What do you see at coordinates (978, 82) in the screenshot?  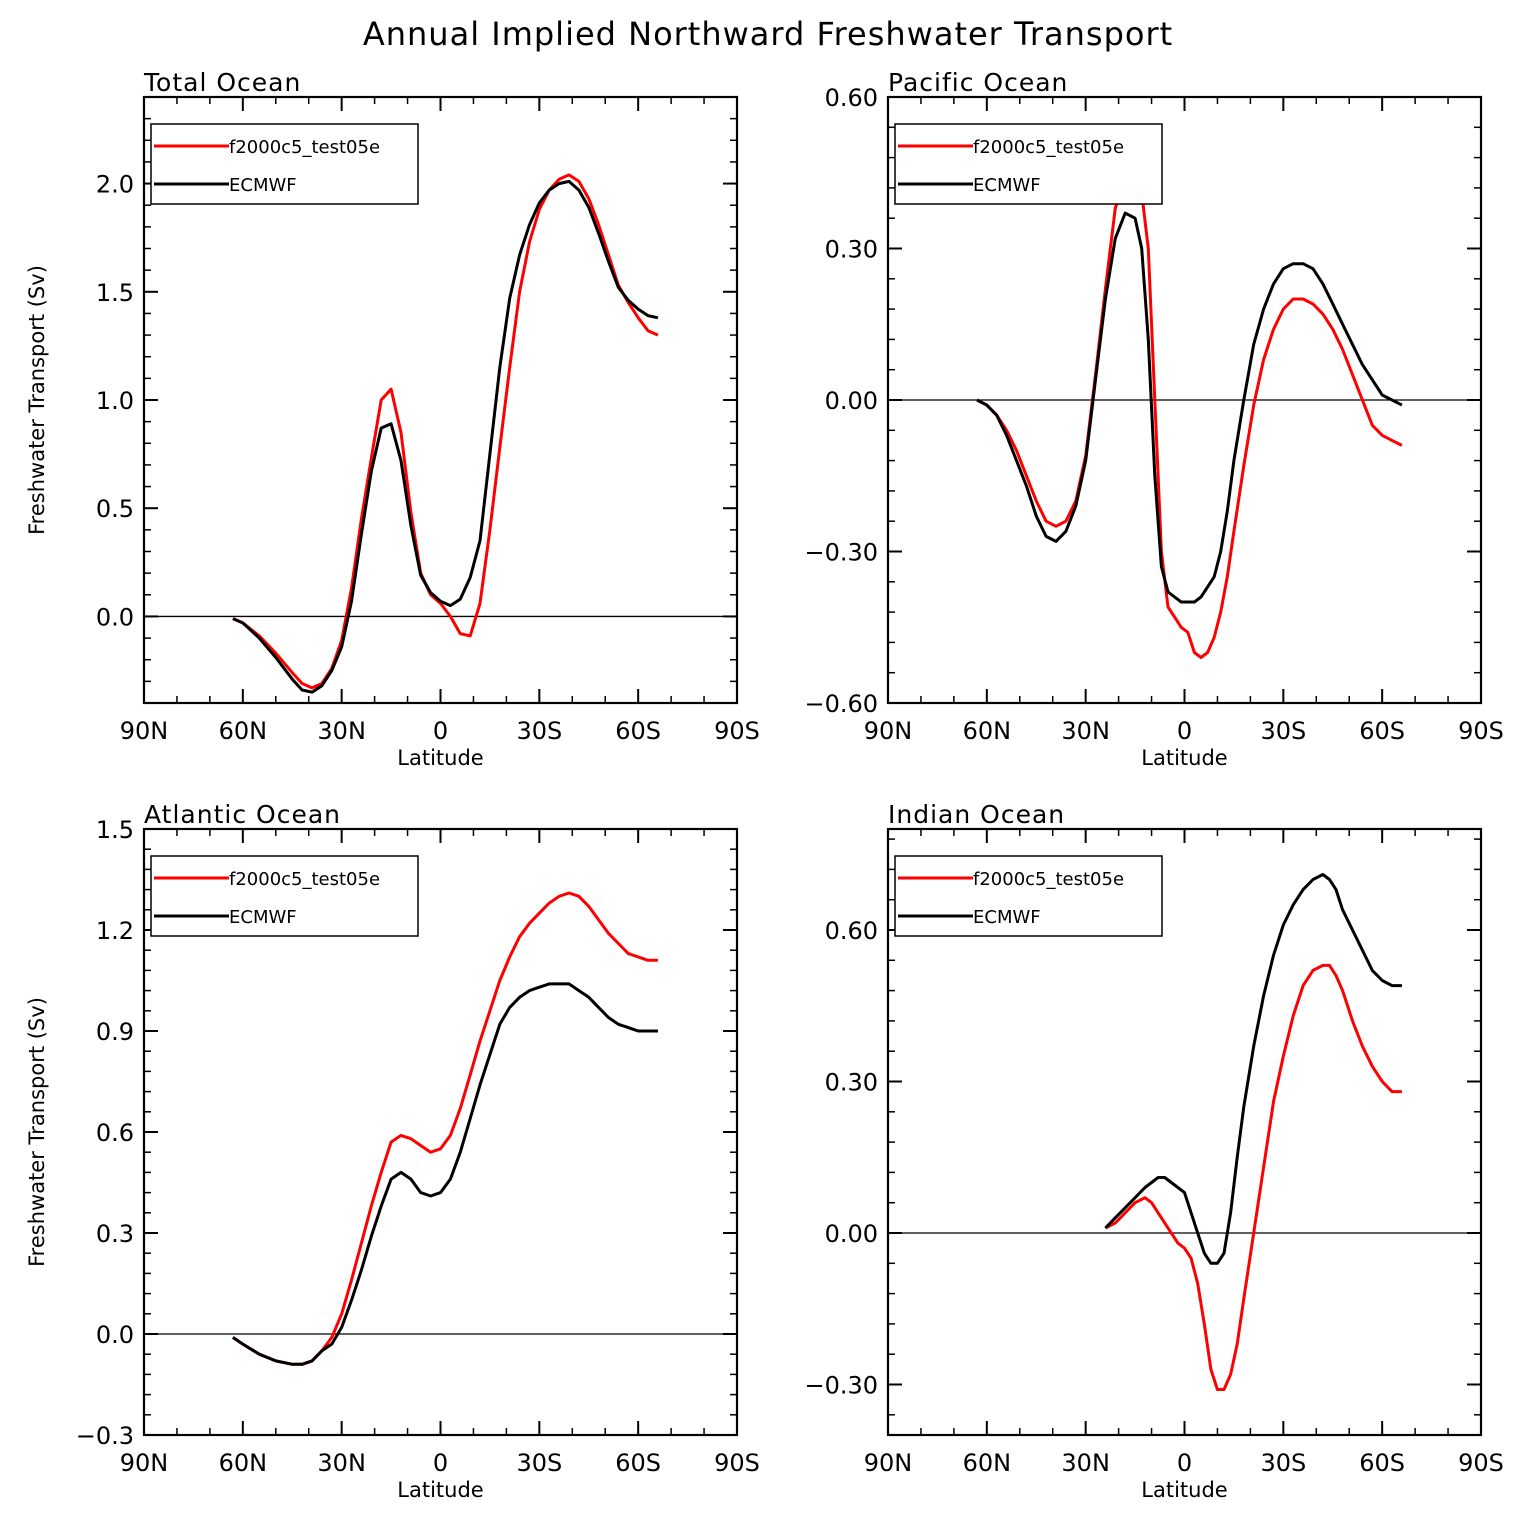 I see `panel-title: Pacific Ocean` at bounding box center [978, 82].